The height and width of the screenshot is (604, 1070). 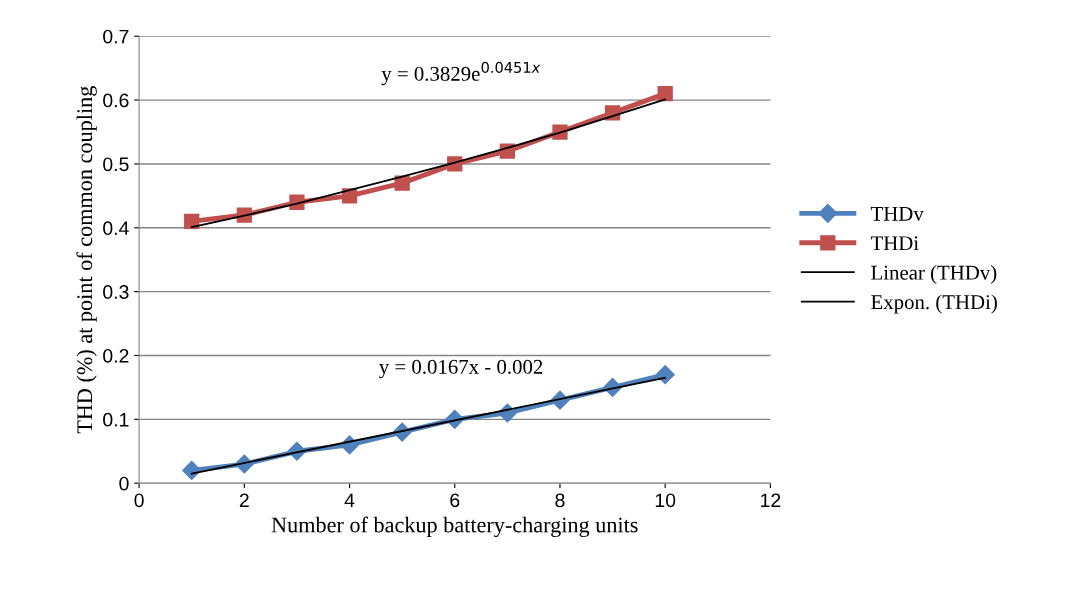 I want to click on y-tick-label: 0.7, so click(x=116, y=36).